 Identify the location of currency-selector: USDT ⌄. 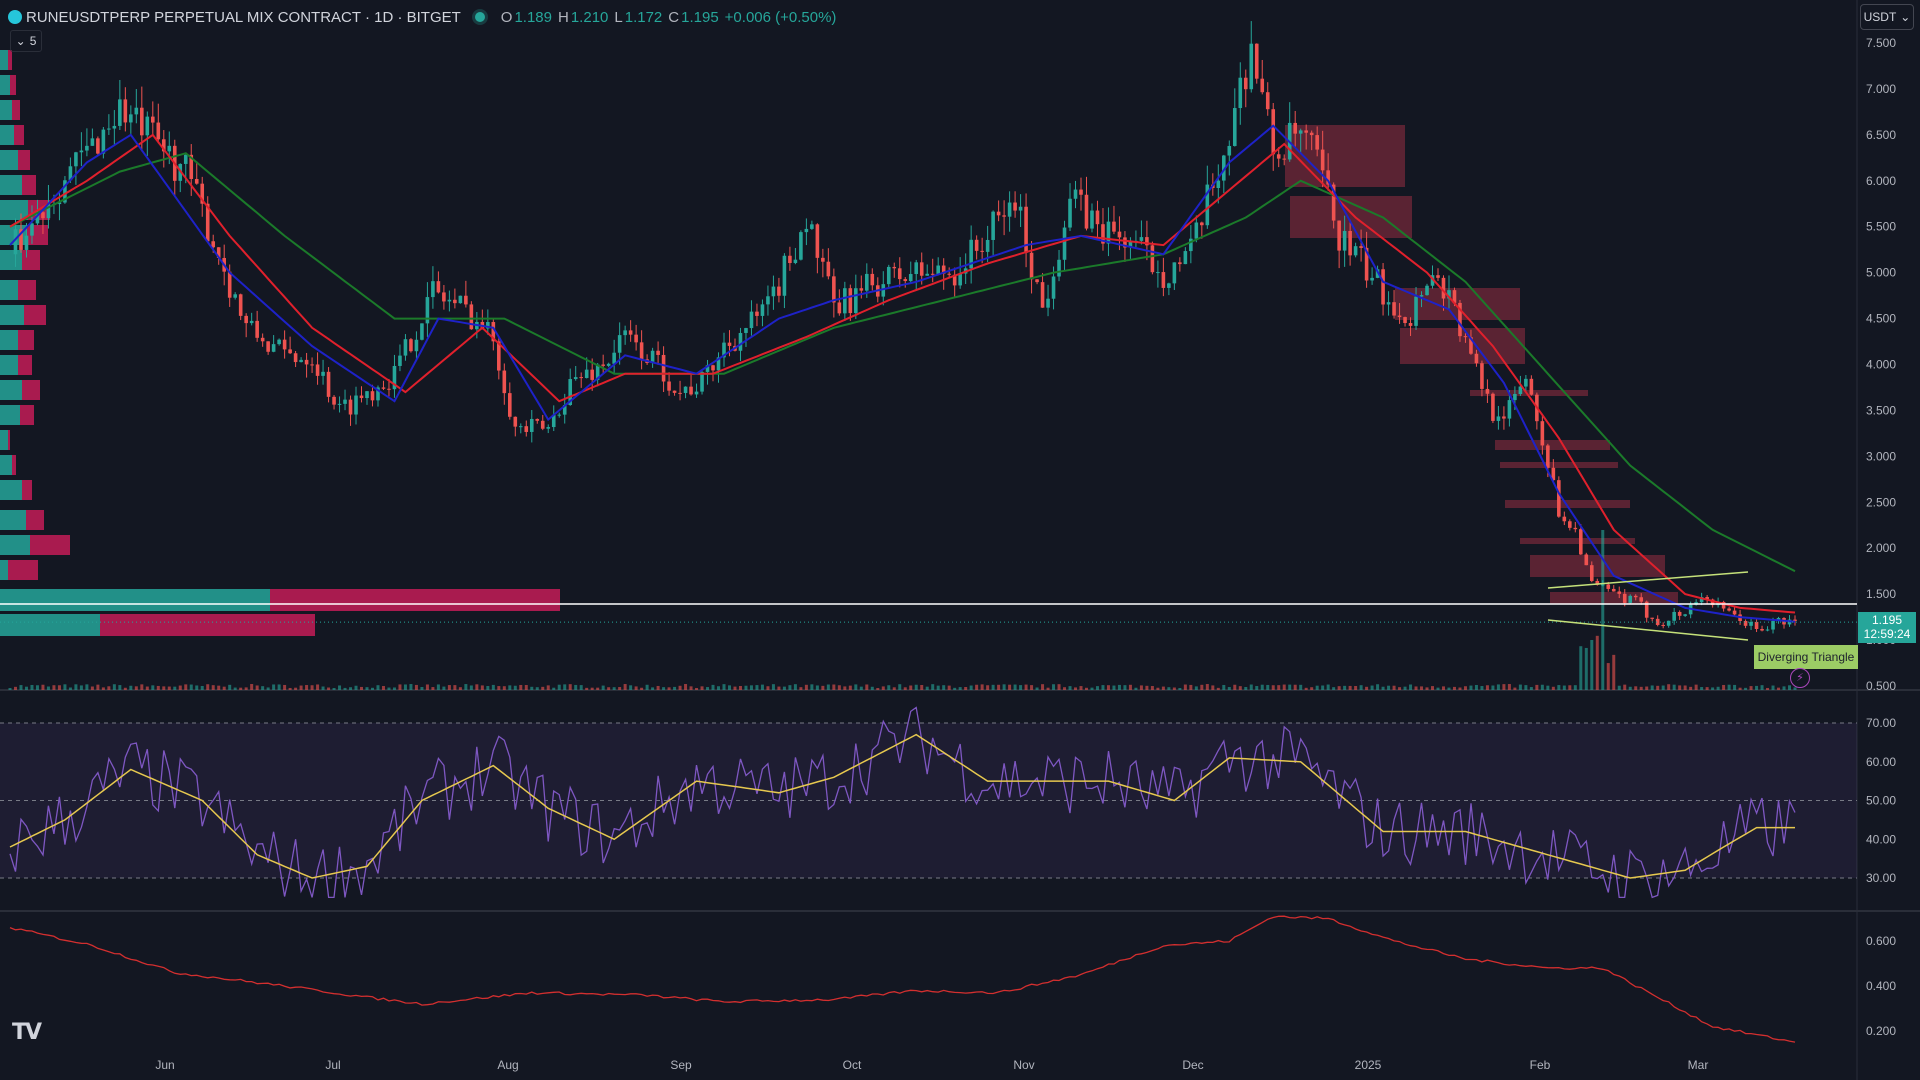
(1887, 17).